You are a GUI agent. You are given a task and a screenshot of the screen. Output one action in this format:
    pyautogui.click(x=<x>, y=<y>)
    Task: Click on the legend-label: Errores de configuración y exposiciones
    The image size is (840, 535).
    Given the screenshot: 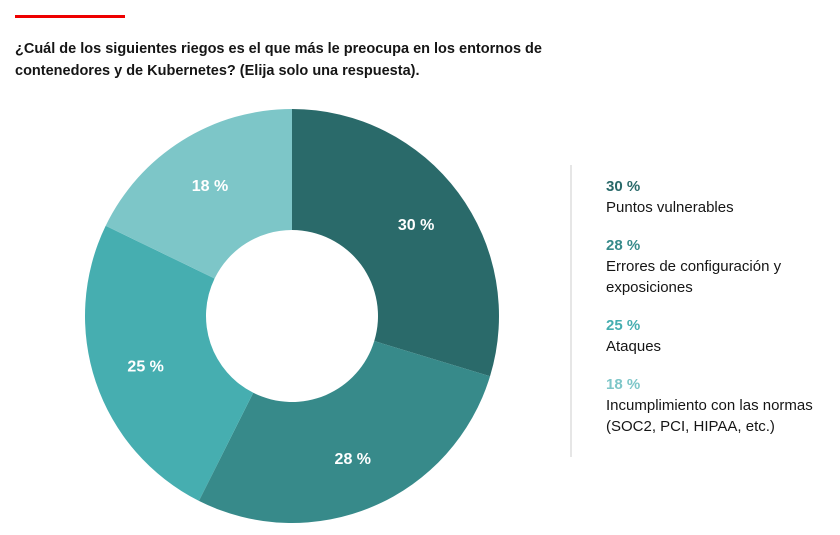 What is the action you would take?
    pyautogui.click(x=694, y=277)
    